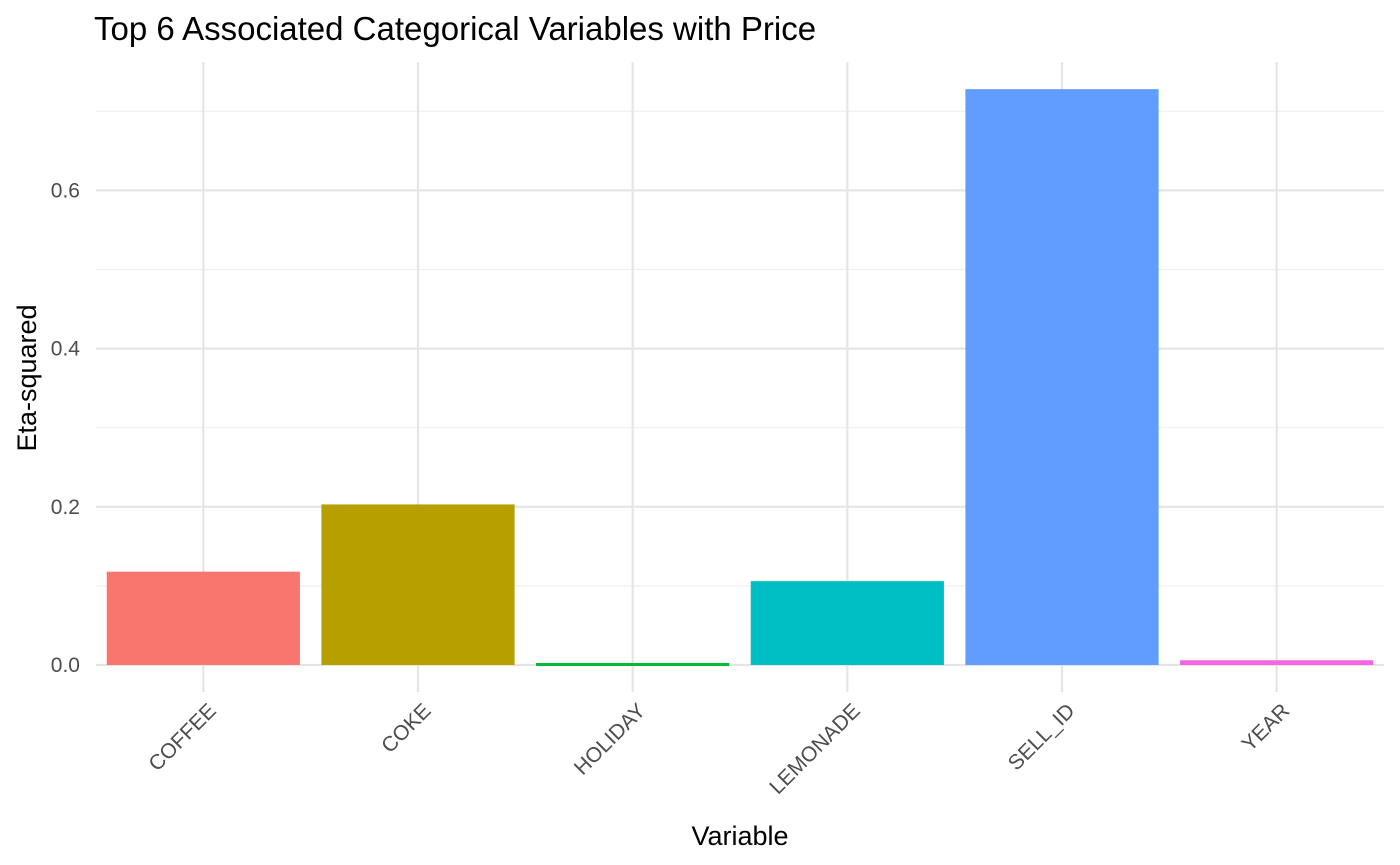  I want to click on x-tick-label: COKE, so click(406, 728).